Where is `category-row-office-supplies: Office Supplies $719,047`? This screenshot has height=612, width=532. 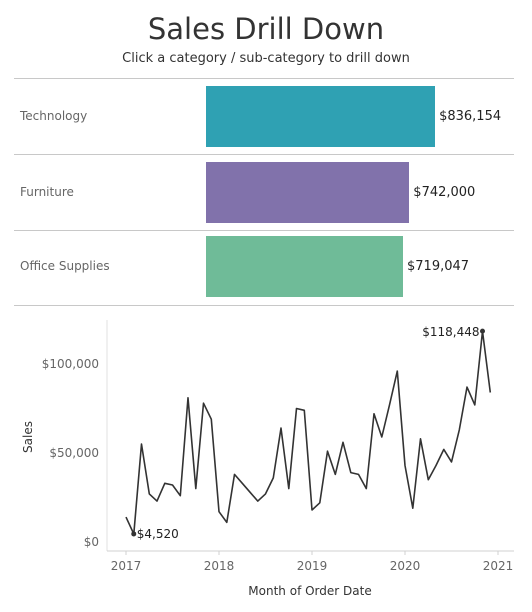 category-row-office-supplies: Office Supplies $719,047 is located at coordinates (264, 266).